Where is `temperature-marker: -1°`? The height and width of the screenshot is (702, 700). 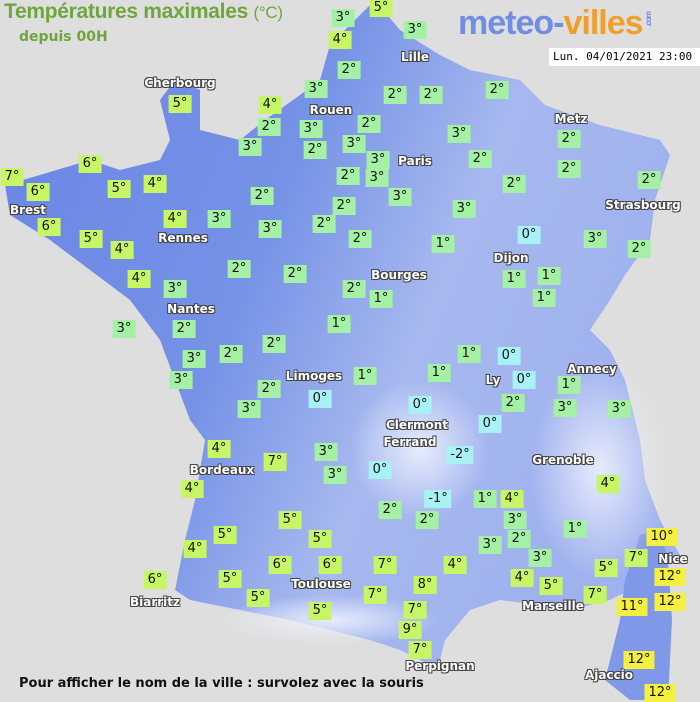 temperature-marker: -1° is located at coordinates (438, 499).